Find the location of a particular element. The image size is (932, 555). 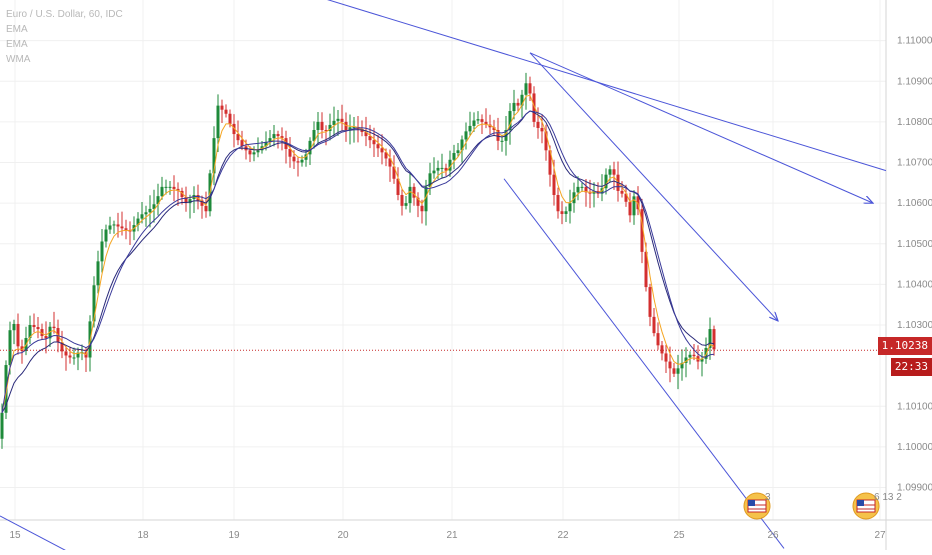

y-tick-label: 1.10500 is located at coordinates (914, 244).